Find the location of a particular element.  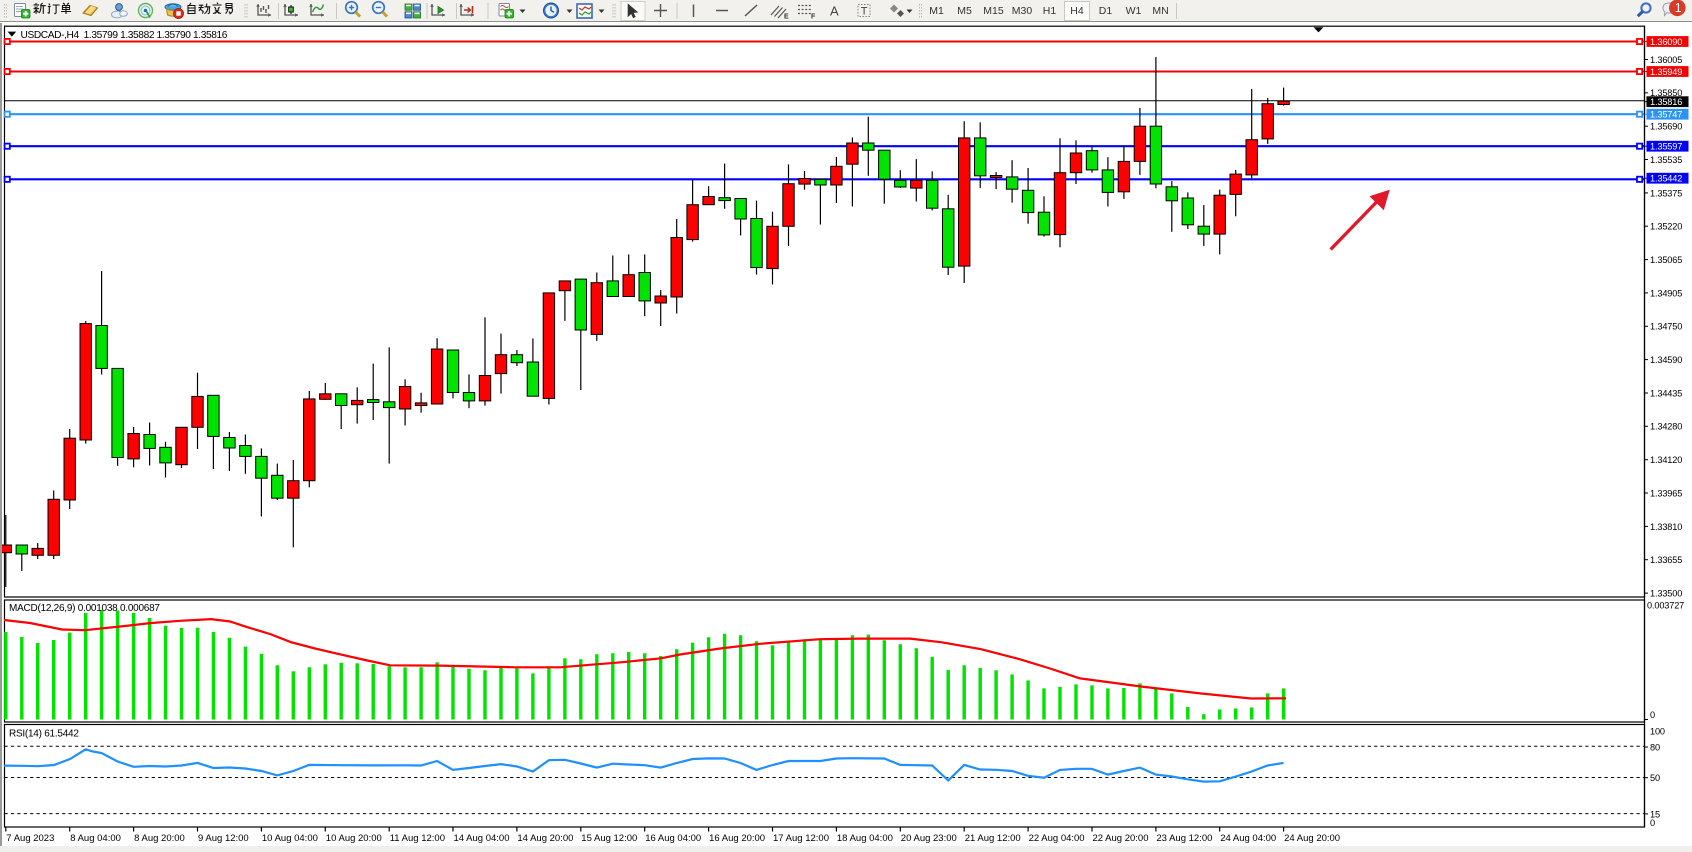

svg-text: 50 is located at coordinates (1655, 778).